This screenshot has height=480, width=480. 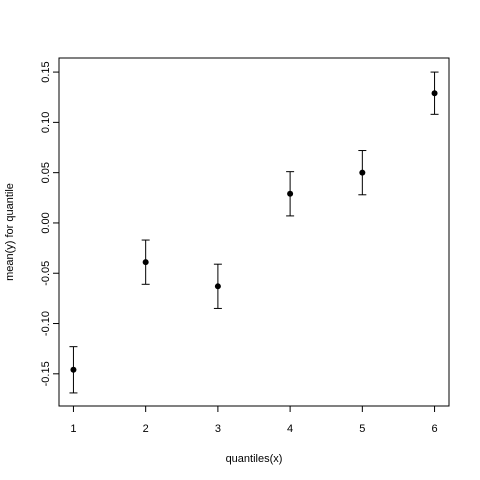 I want to click on y-axis-label: mean(y) for quantile, so click(x=10, y=232).